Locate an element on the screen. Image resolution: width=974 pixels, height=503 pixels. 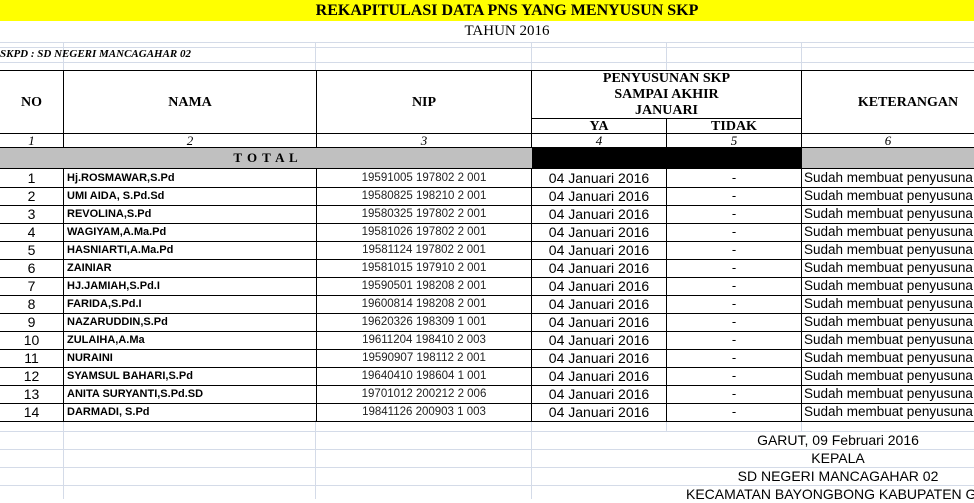
total-label: T O T A L is located at coordinates (266, 157).